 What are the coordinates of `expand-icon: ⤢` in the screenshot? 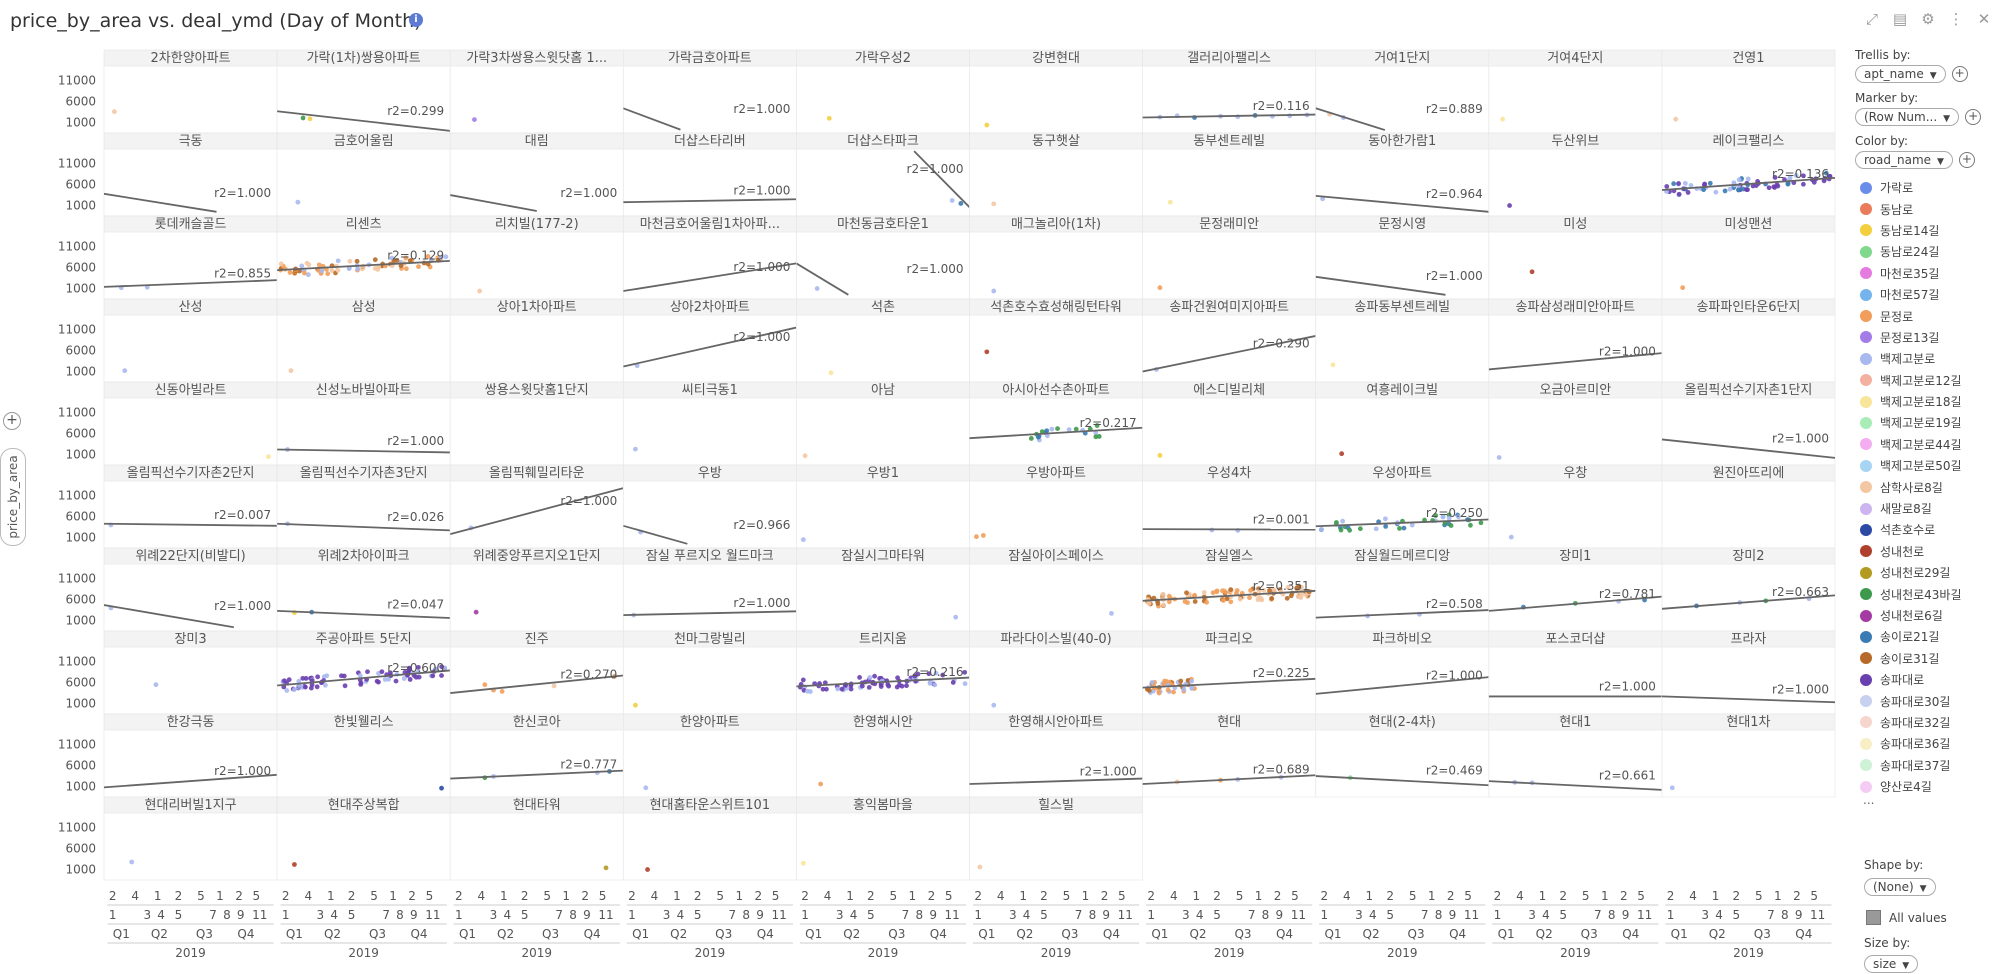 It's located at (1871, 19).